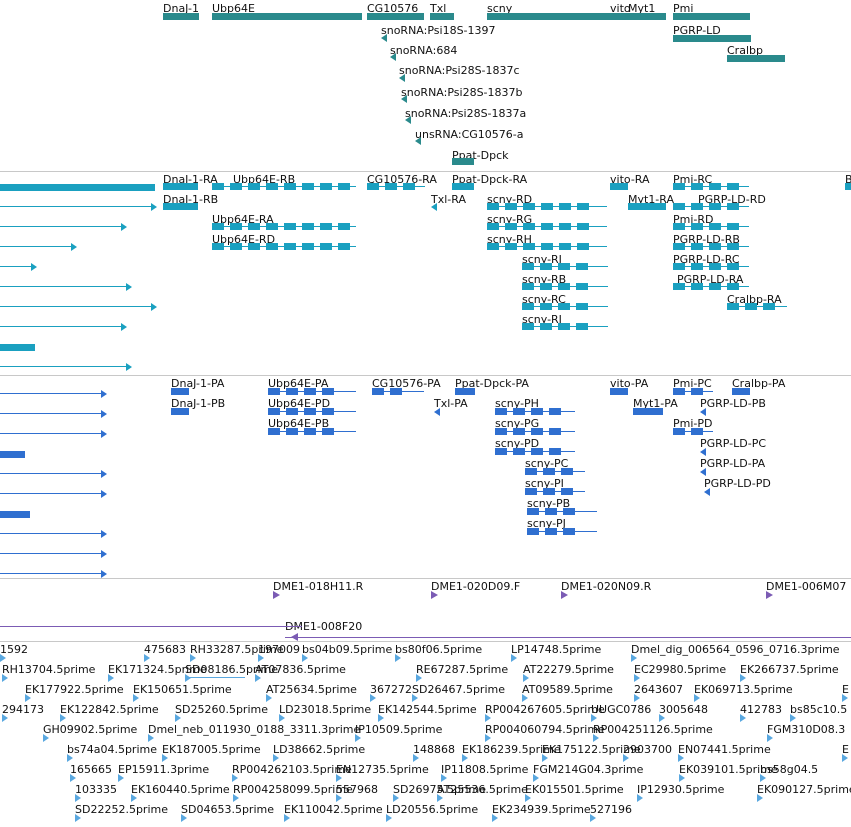 This screenshot has width=851, height=827. I want to click on transcript-label: scny-RJ, so click(542, 259).